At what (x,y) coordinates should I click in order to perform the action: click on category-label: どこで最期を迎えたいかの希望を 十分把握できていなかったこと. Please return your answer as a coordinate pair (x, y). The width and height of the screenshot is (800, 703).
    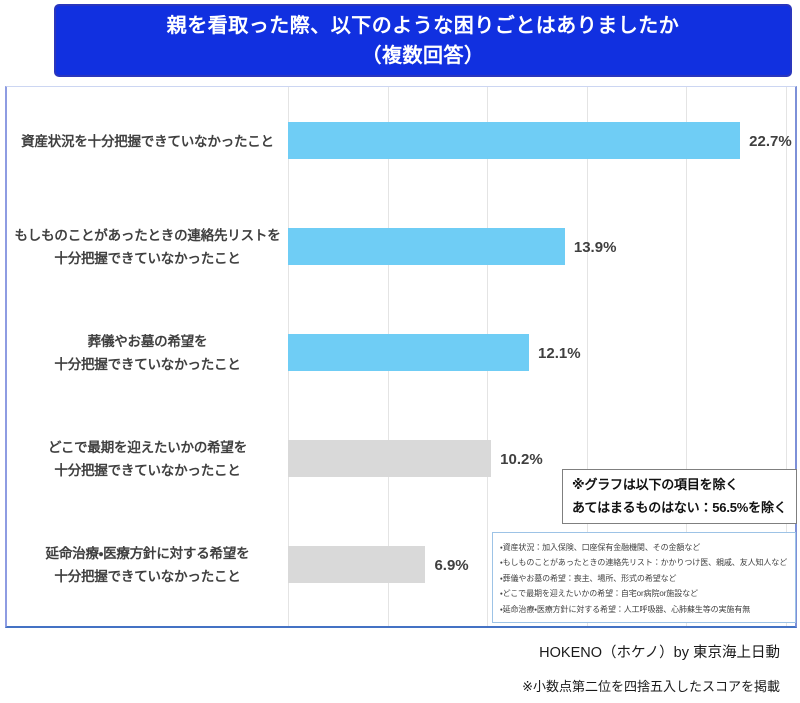
    Looking at the image, I should click on (147, 459).